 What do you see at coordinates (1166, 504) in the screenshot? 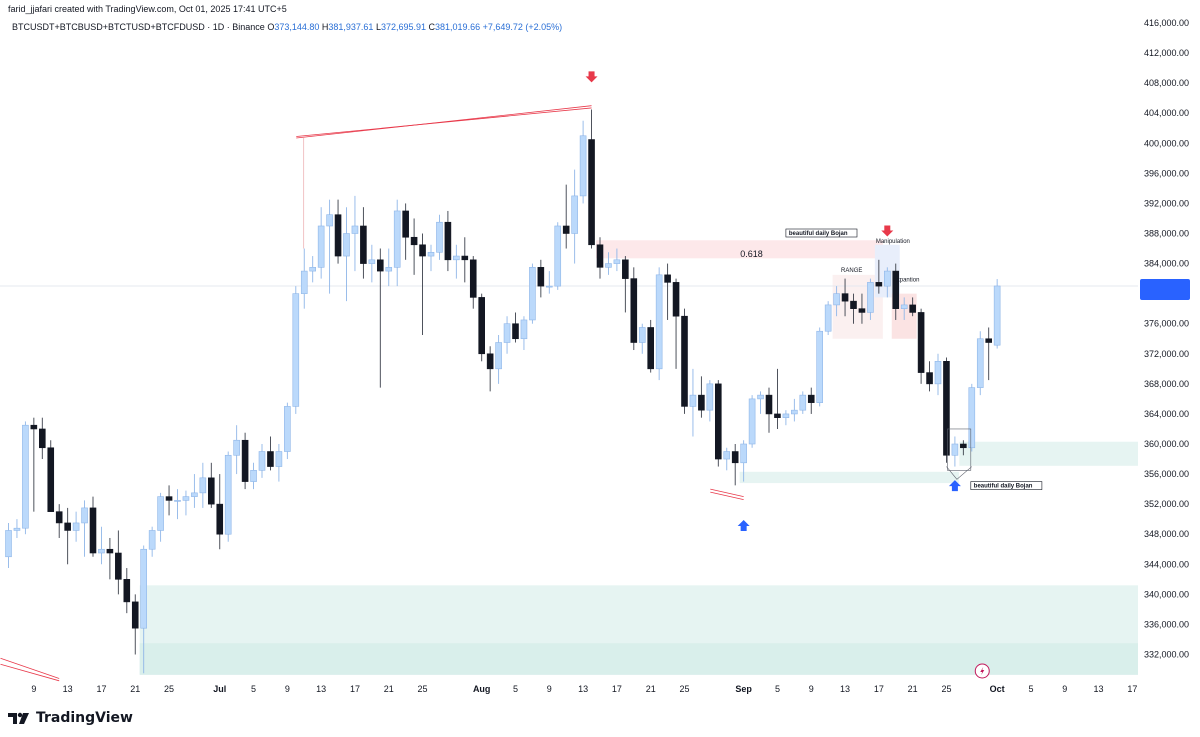
I see `price-tick-label: 352,000.00` at bounding box center [1166, 504].